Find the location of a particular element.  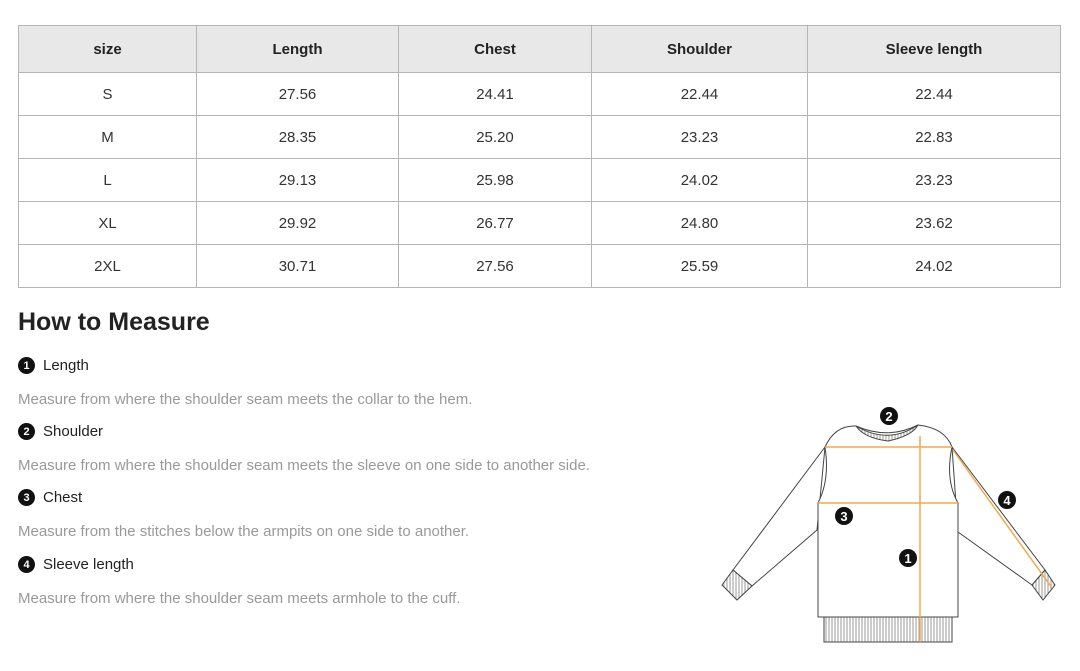

number-3-icon: 3 is located at coordinates (26, 497).